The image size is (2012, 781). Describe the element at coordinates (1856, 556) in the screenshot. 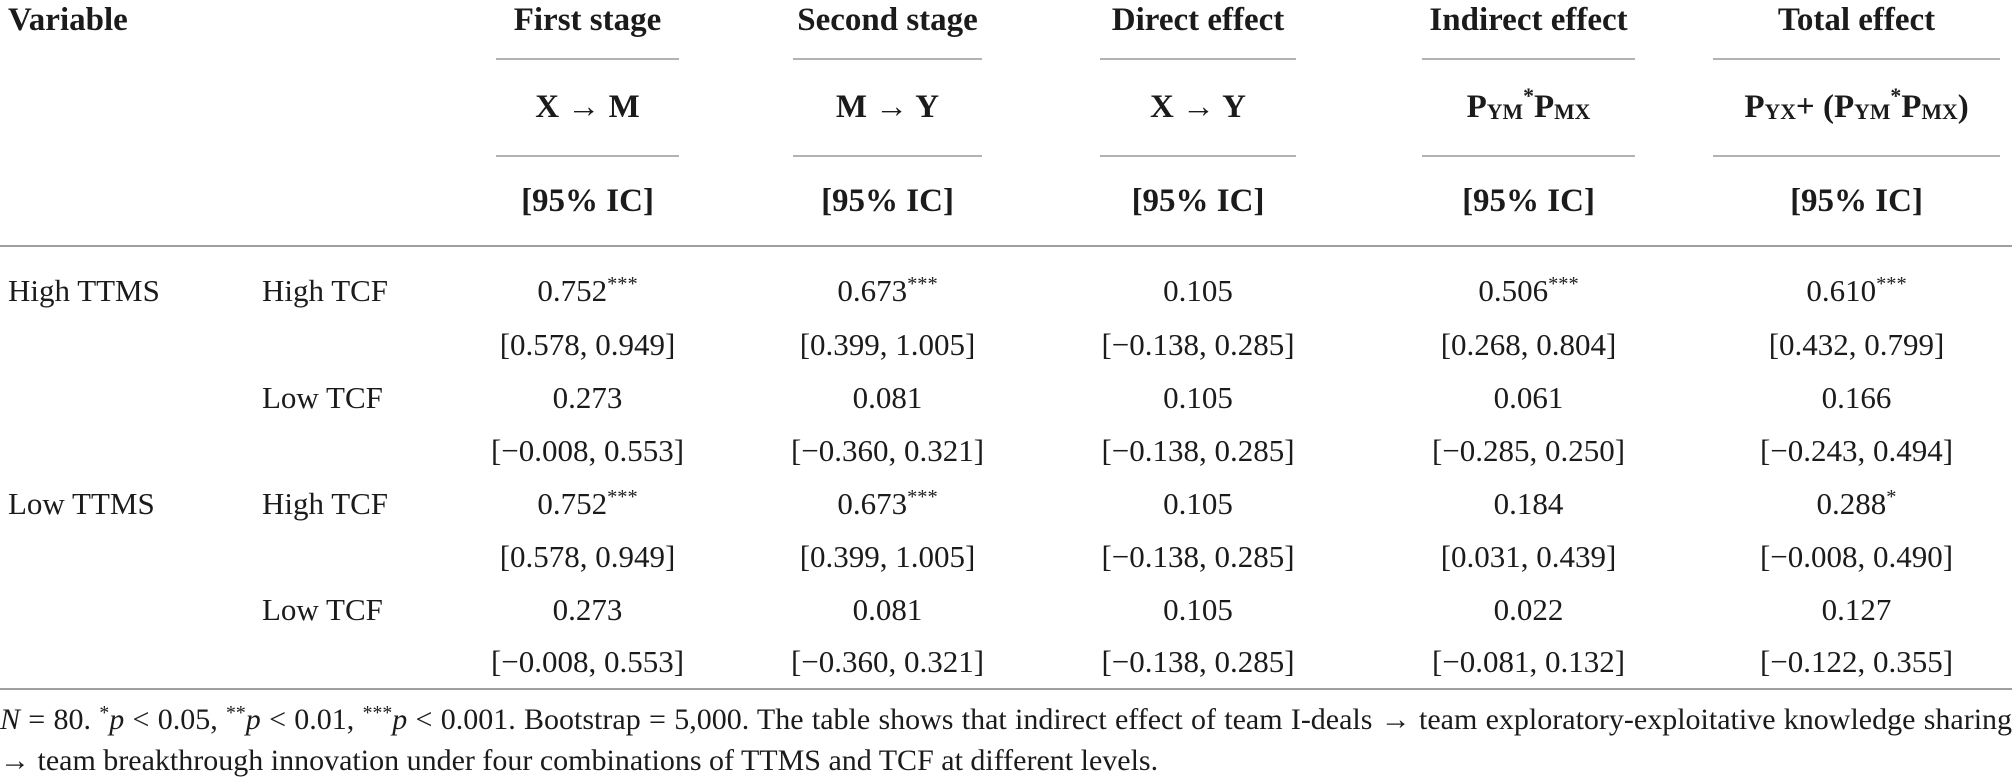

I see `ci-value: [−0.008, 0.490]` at that location.